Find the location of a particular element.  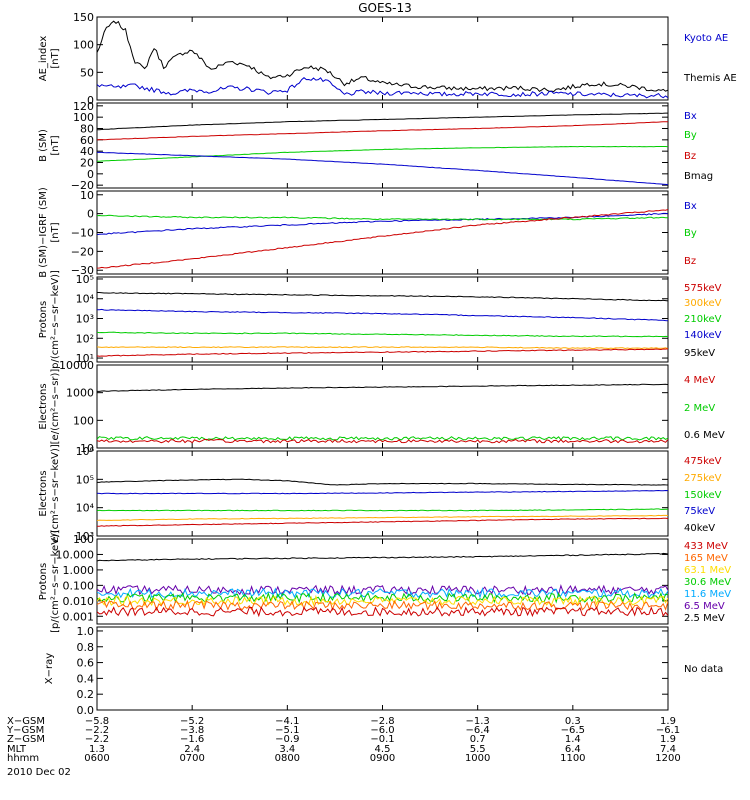

ephem-value: 0.7 is located at coordinates (478, 739).